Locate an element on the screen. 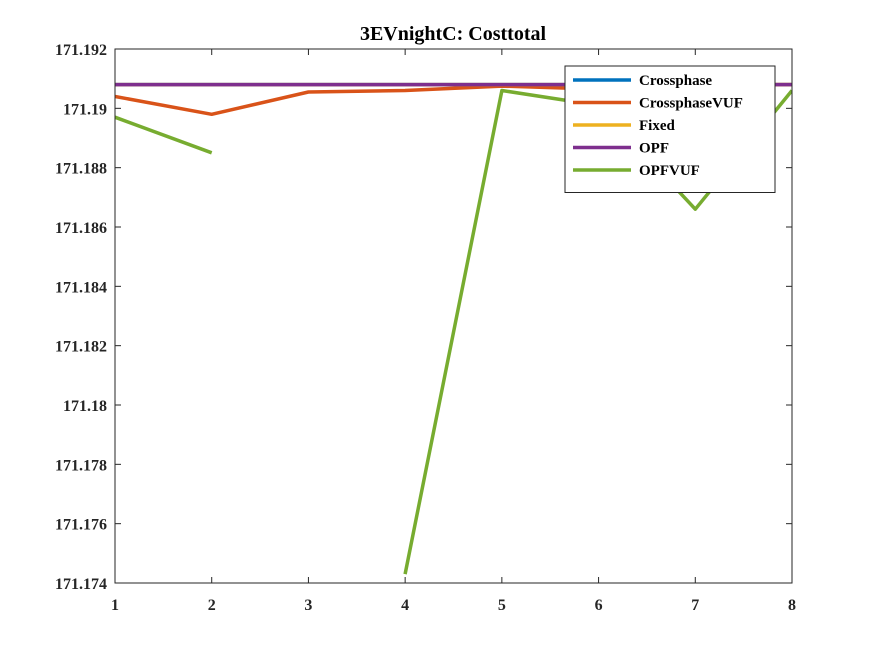  legend-label-opf: OPF is located at coordinates (654, 149).